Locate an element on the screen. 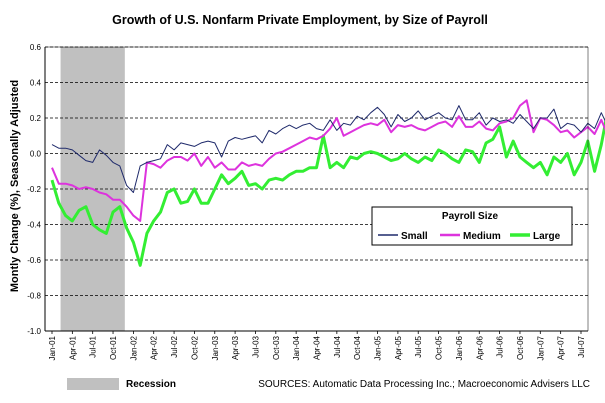  x-tick-label: Jan-04 is located at coordinates (296, 347).